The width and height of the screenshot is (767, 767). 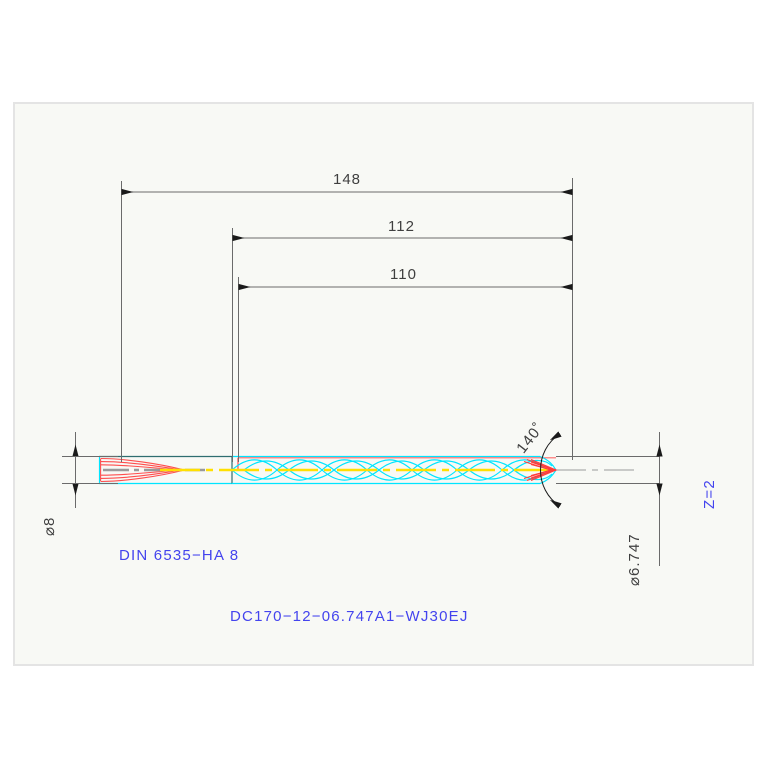 What do you see at coordinates (49, 526) in the screenshot?
I see `dimension-label-shank-diameter: ⌀8` at bounding box center [49, 526].